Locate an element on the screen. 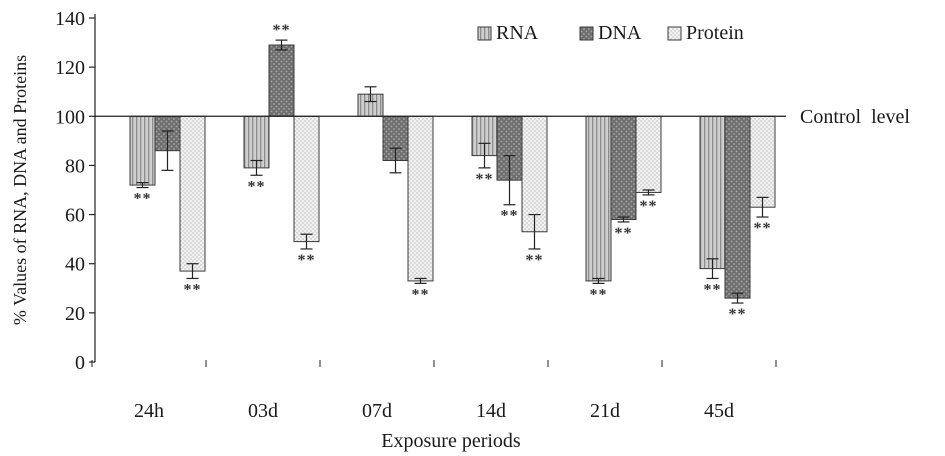 This screenshot has width=945, height=456. y-tick-label: 0 is located at coordinates (80, 363).